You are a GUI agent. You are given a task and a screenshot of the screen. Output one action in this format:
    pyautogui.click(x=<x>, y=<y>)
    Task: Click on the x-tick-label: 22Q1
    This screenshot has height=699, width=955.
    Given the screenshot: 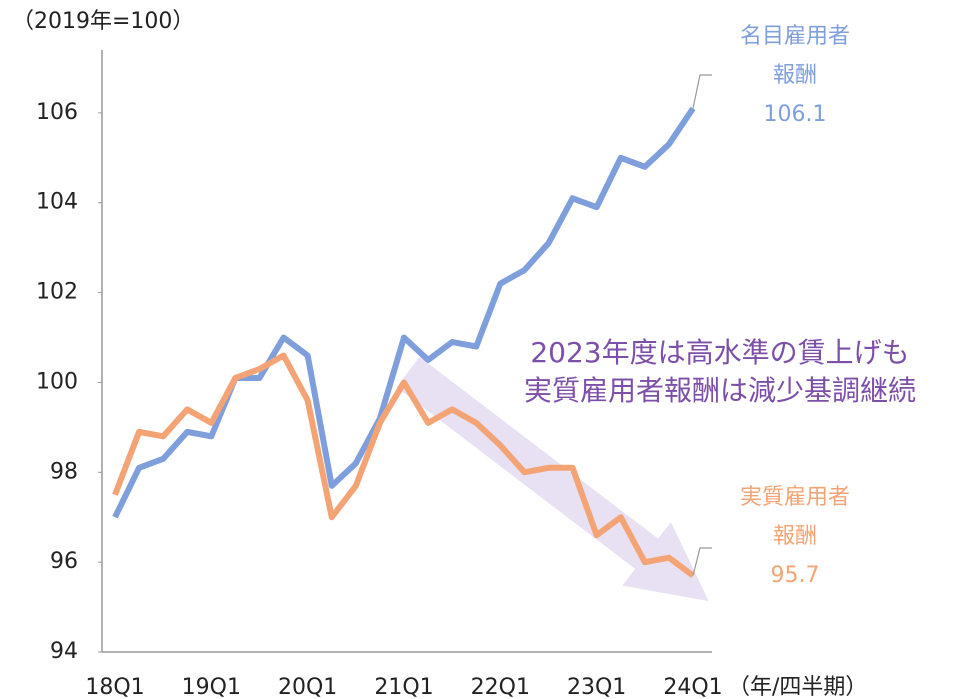 What is the action you would take?
    pyautogui.click(x=500, y=687)
    